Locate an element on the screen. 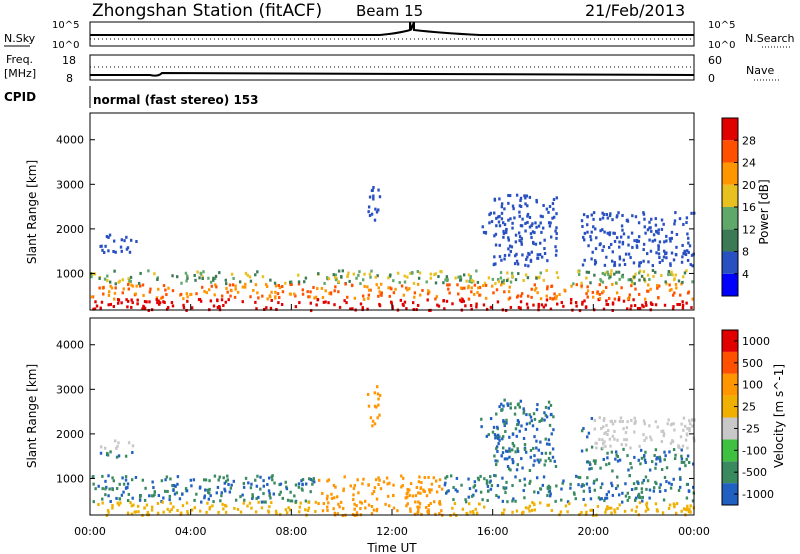  date-label: 21/Feb/2013 is located at coordinates (635, 10).